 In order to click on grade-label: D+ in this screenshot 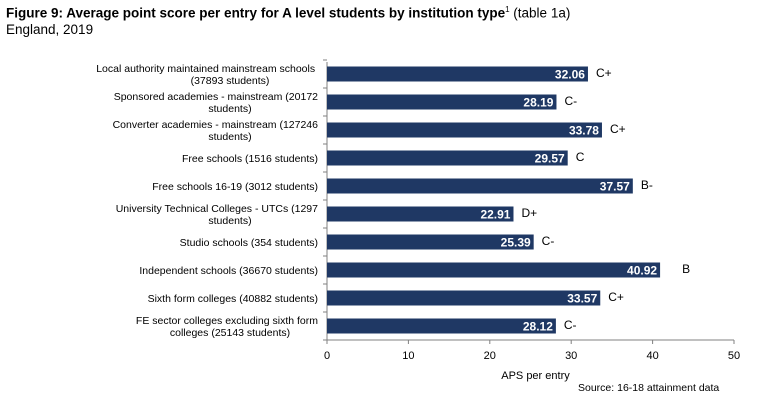, I will do `click(529, 213)`.